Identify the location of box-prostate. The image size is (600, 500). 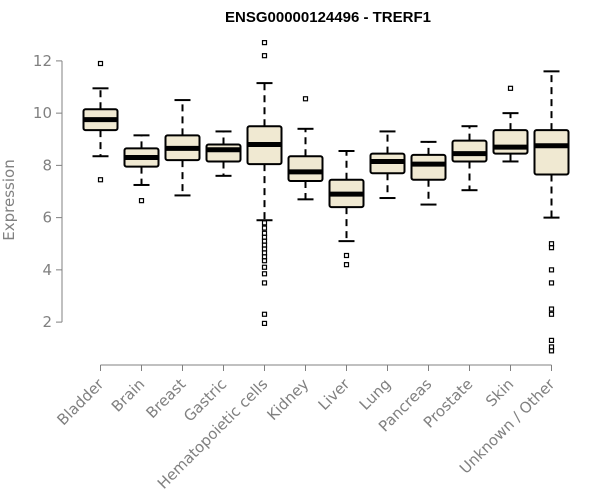
(469, 158).